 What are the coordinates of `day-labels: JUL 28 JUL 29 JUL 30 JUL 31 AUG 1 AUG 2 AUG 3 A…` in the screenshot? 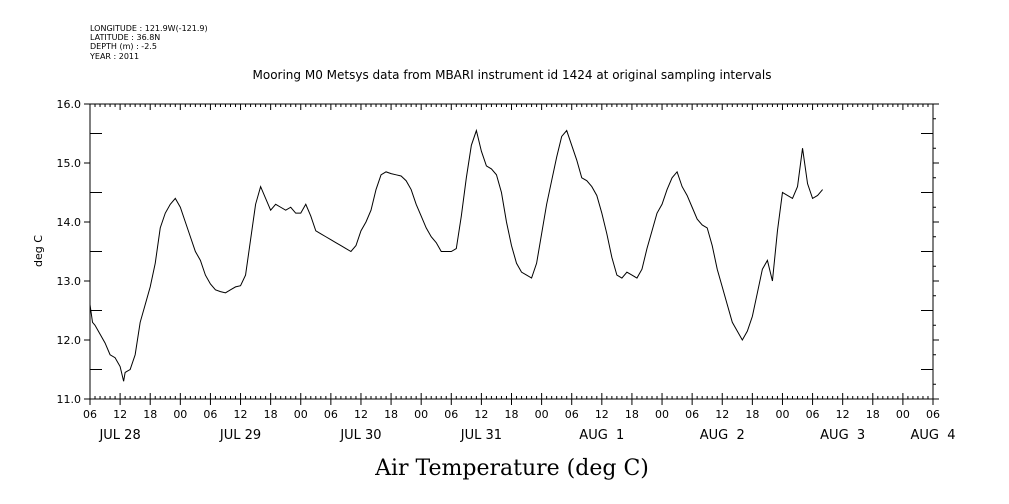 It's located at (526, 435).